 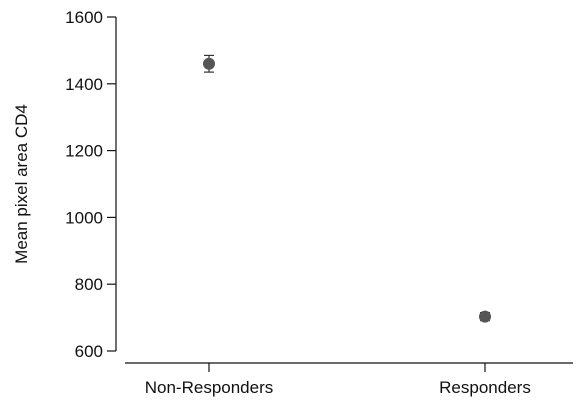 I want to click on y-tick-label: 600, so click(x=89, y=351).